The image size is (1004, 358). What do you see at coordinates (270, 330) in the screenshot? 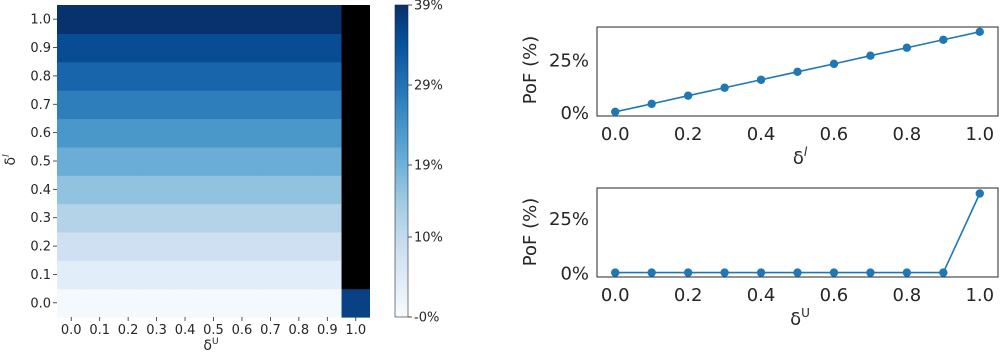
I see `heatmap-xtick-label: 0.7` at bounding box center [270, 330].